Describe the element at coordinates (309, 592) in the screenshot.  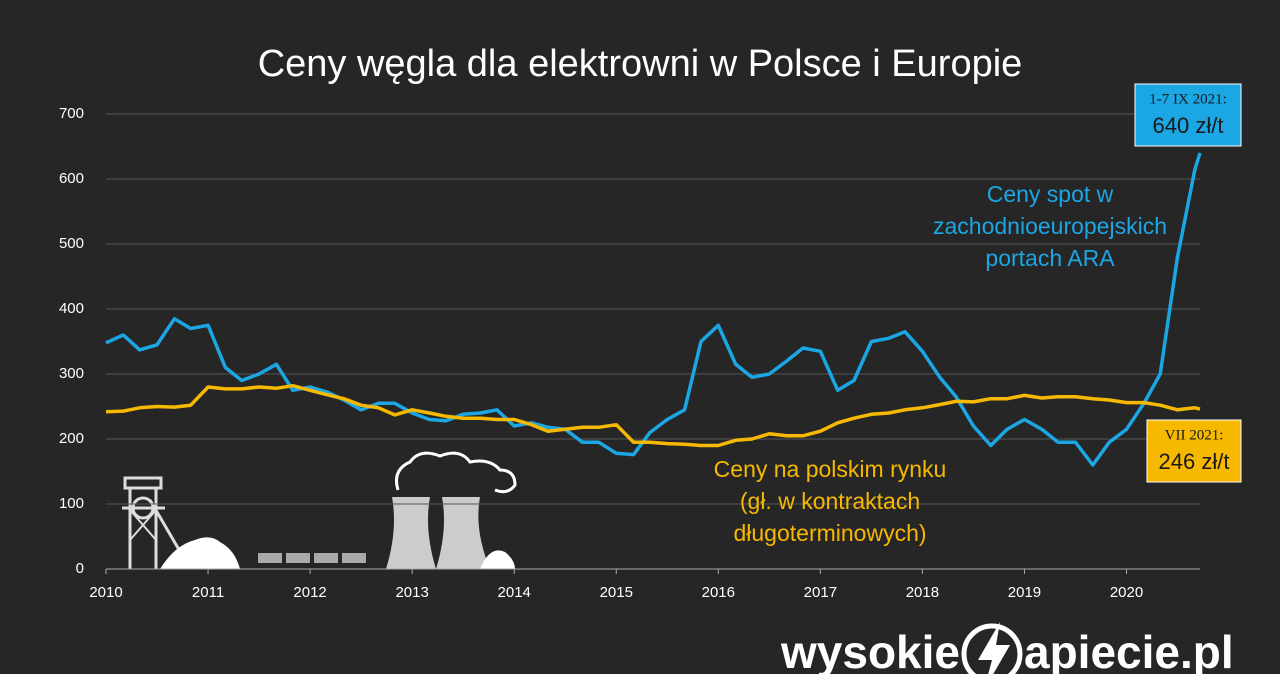
I see `x-tick-label: 2012` at that location.